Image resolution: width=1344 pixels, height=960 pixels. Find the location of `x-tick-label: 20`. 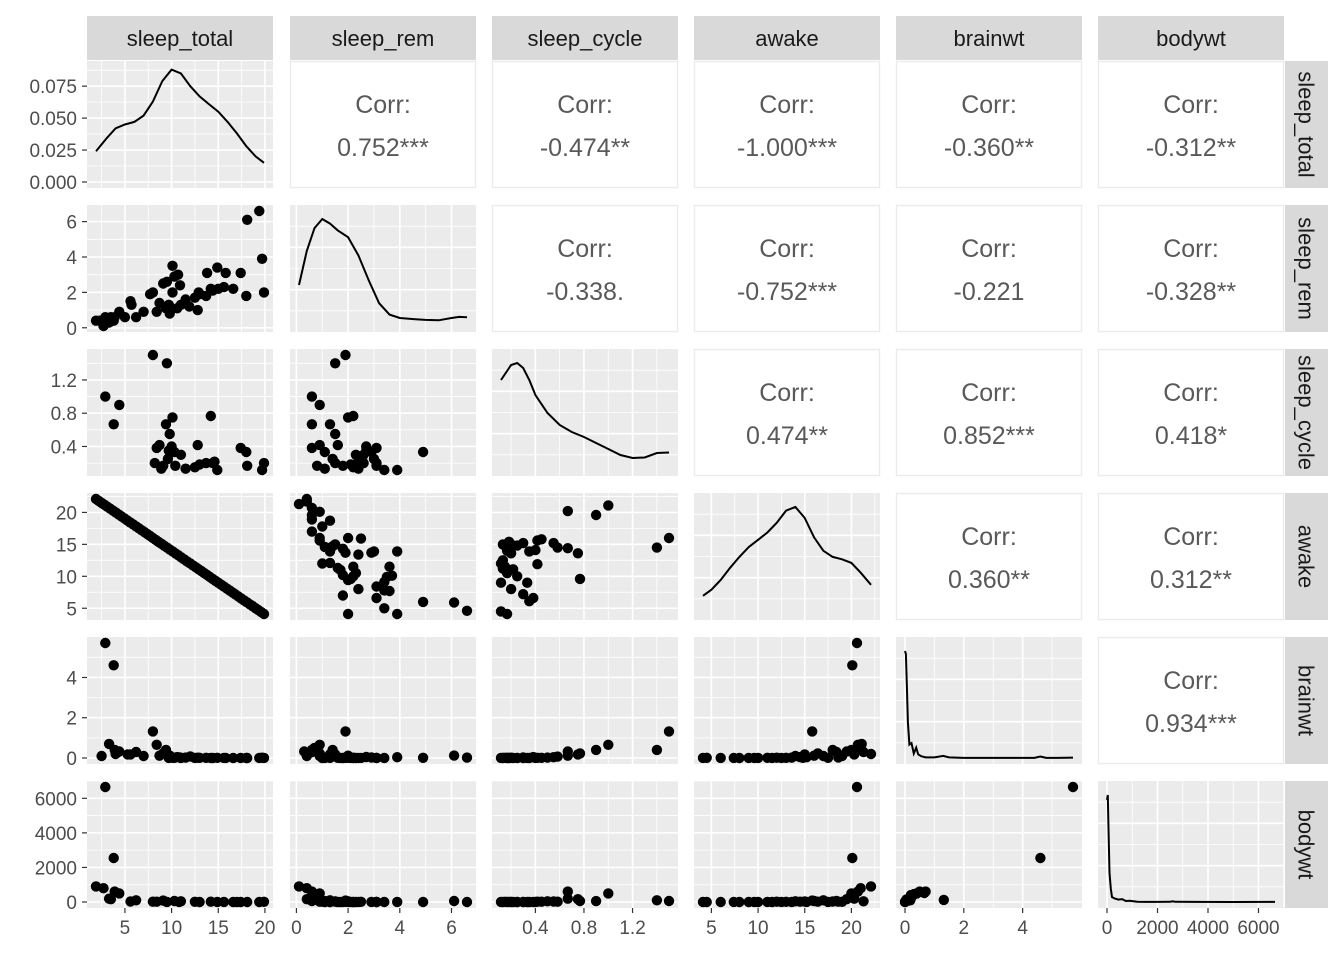

x-tick-label: 20 is located at coordinates (851, 928).